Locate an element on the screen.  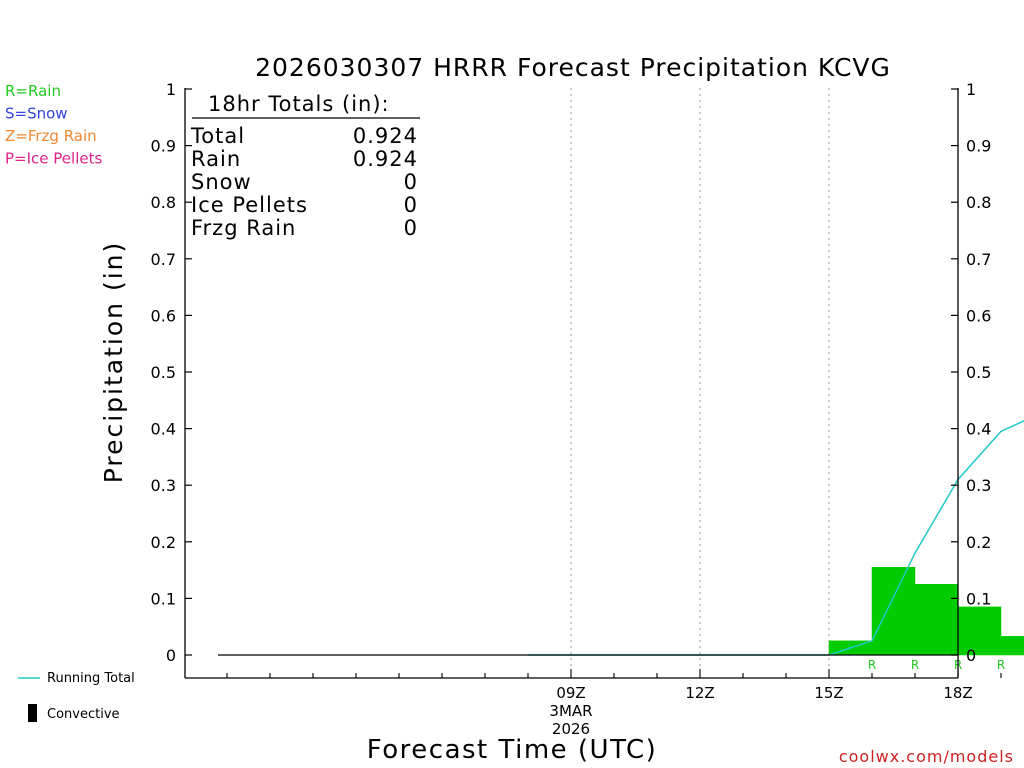
y-tick-label-right-9: 0.9 is located at coordinates (978, 146).